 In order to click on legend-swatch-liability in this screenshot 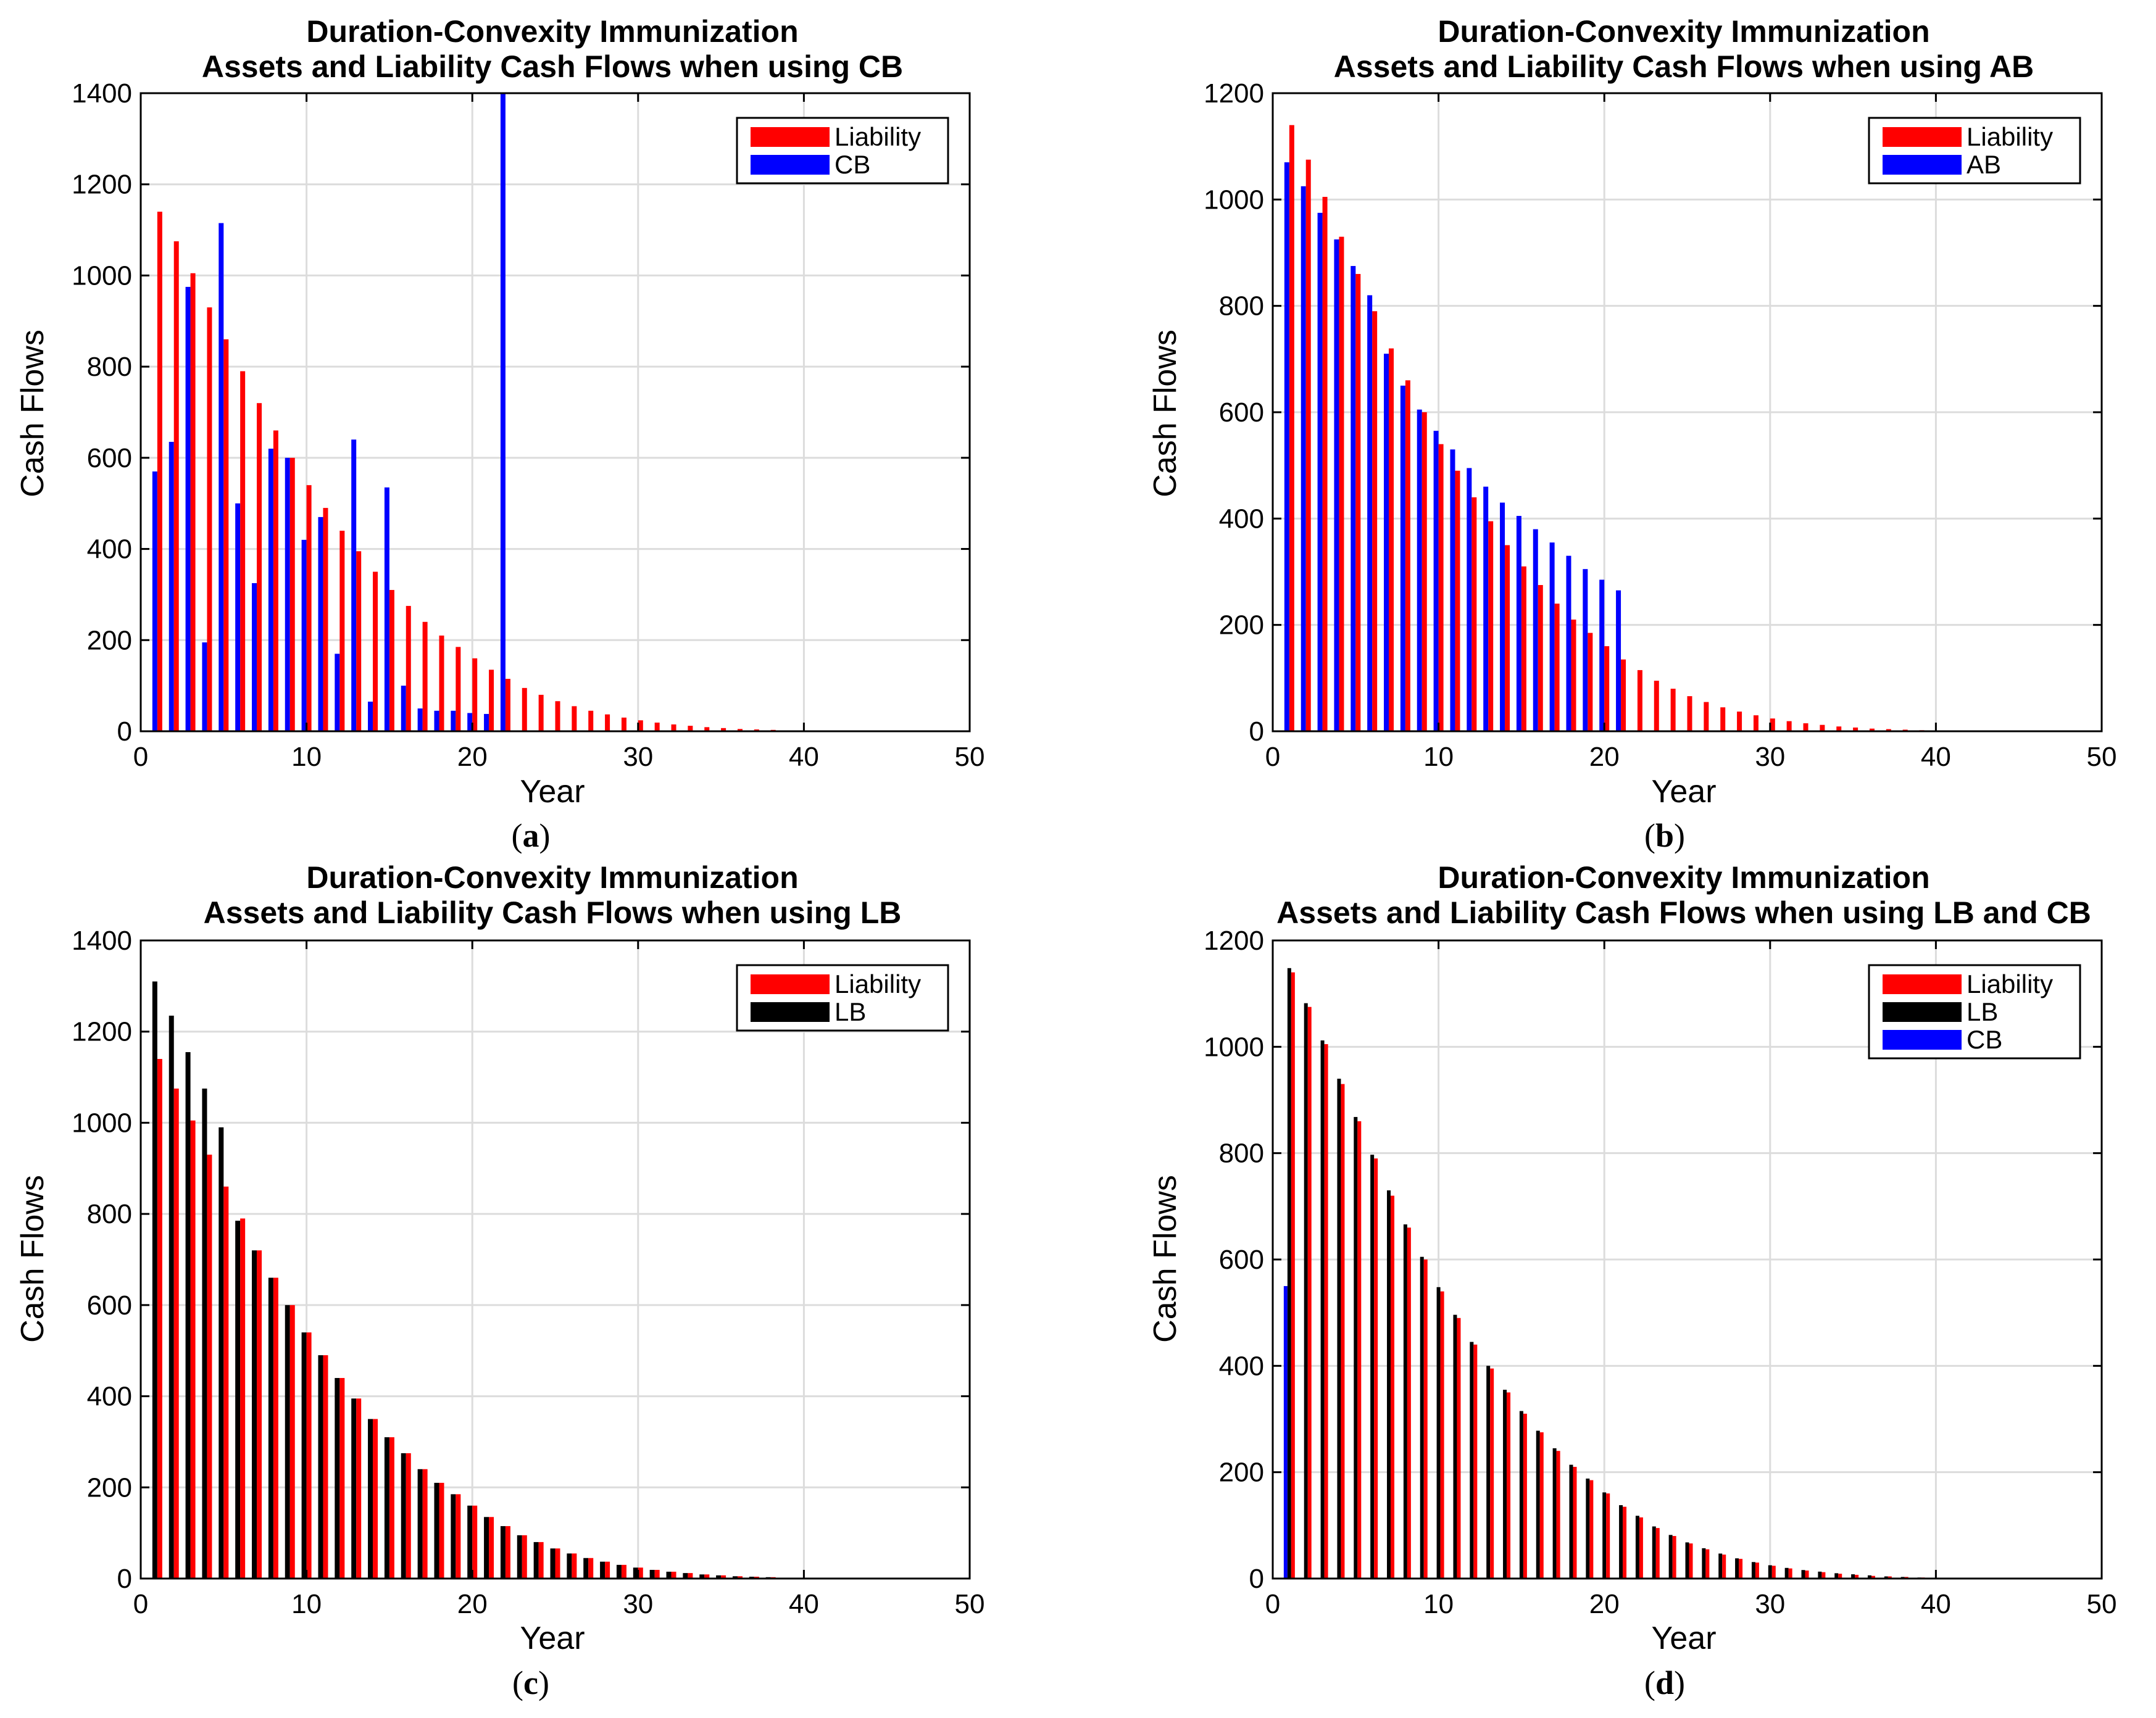, I will do `click(790, 984)`.